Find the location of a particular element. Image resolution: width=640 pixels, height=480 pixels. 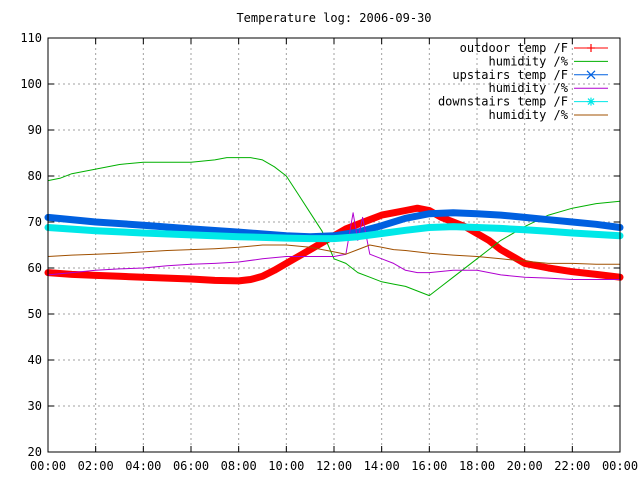

y-tick-label: 60 is located at coordinates (35, 268).